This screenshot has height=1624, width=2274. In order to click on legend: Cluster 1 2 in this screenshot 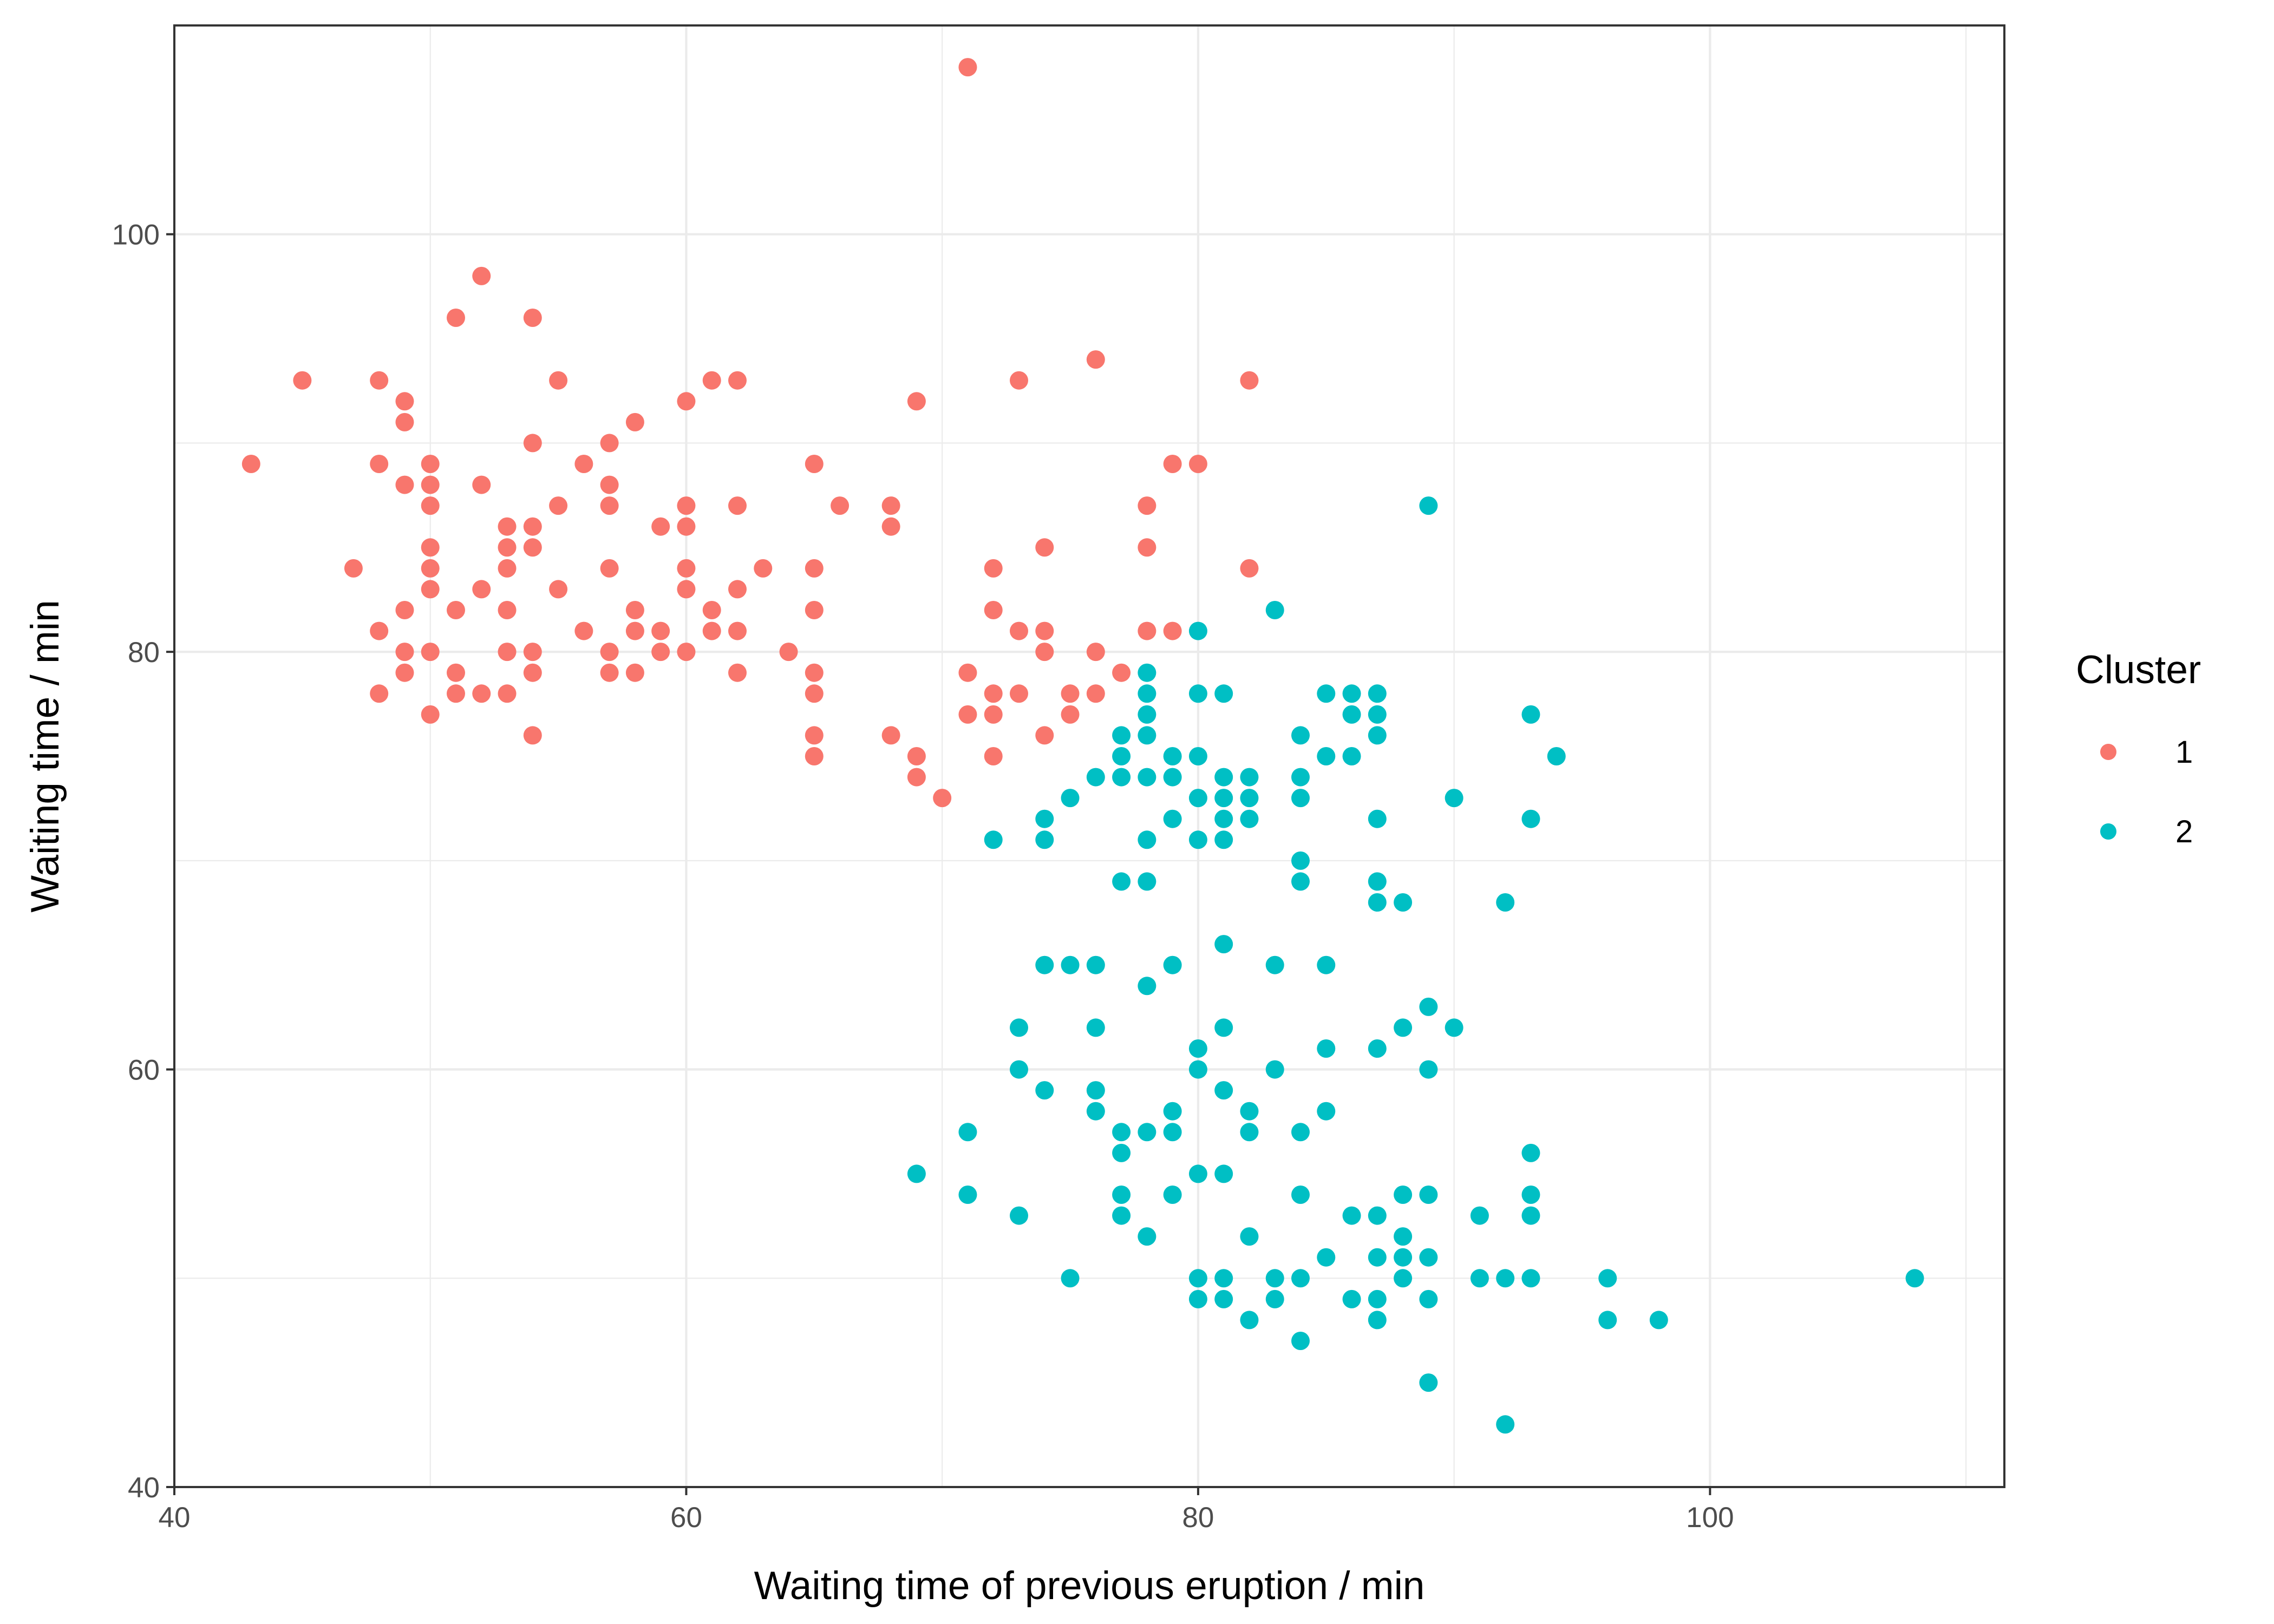, I will do `click(2139, 748)`.